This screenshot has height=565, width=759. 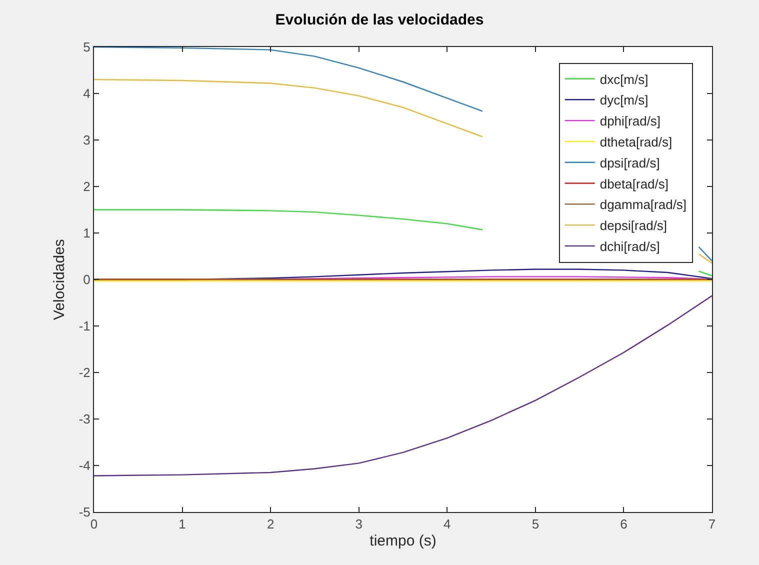 What do you see at coordinates (379, 20) in the screenshot?
I see `chart-title: Evolución de las velocidades` at bounding box center [379, 20].